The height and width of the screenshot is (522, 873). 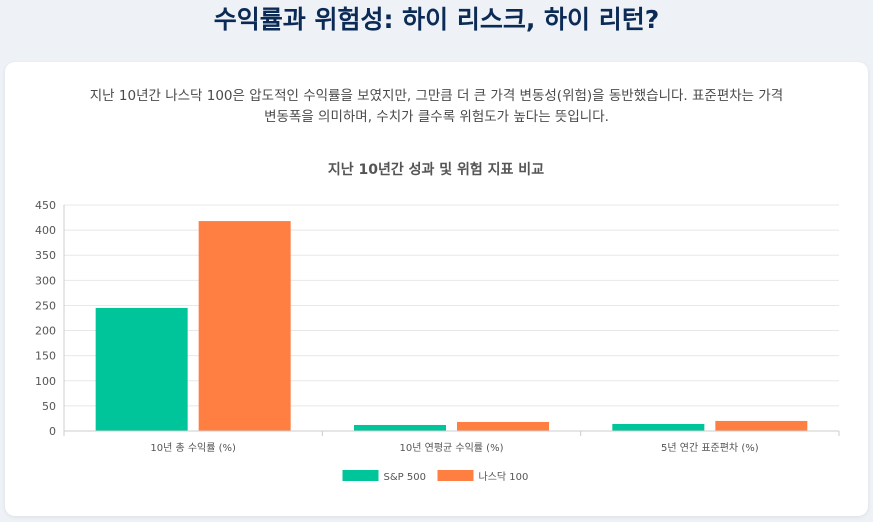 What do you see at coordinates (45, 381) in the screenshot?
I see `y-tick-label: 100` at bounding box center [45, 381].